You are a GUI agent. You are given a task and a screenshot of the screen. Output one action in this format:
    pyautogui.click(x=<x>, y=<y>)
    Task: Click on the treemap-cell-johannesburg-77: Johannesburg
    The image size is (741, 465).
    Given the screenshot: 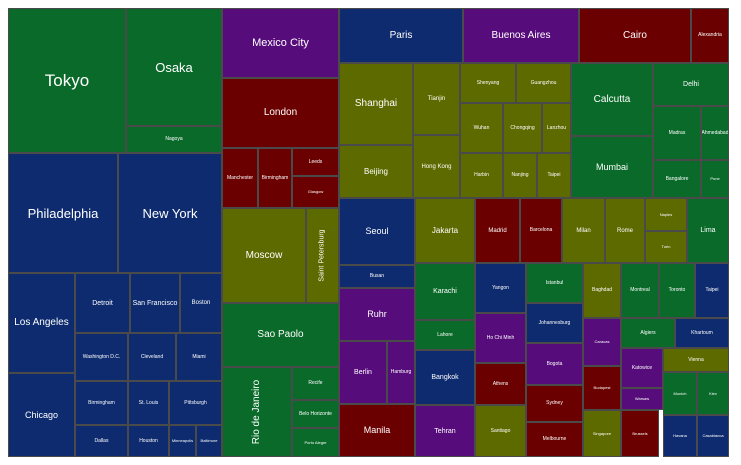 What is the action you would take?
    pyautogui.click(x=554, y=323)
    